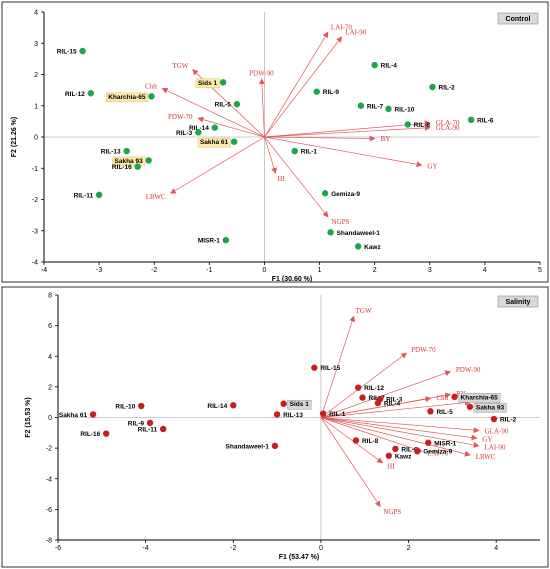  What do you see at coordinates (146, 548) in the screenshot?
I see `x-tick-label: -4` at bounding box center [146, 548].